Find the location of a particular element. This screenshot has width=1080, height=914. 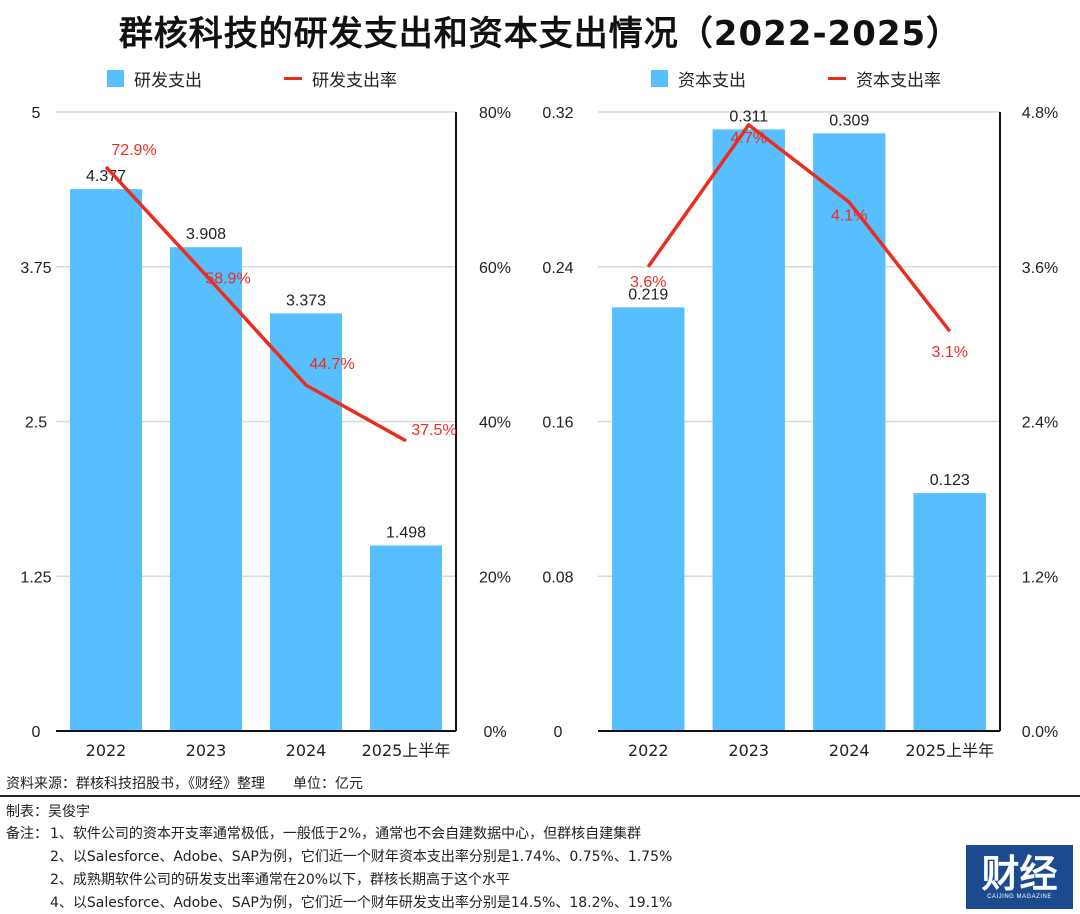

rate-value-label: 72.9% is located at coordinates (133, 150).